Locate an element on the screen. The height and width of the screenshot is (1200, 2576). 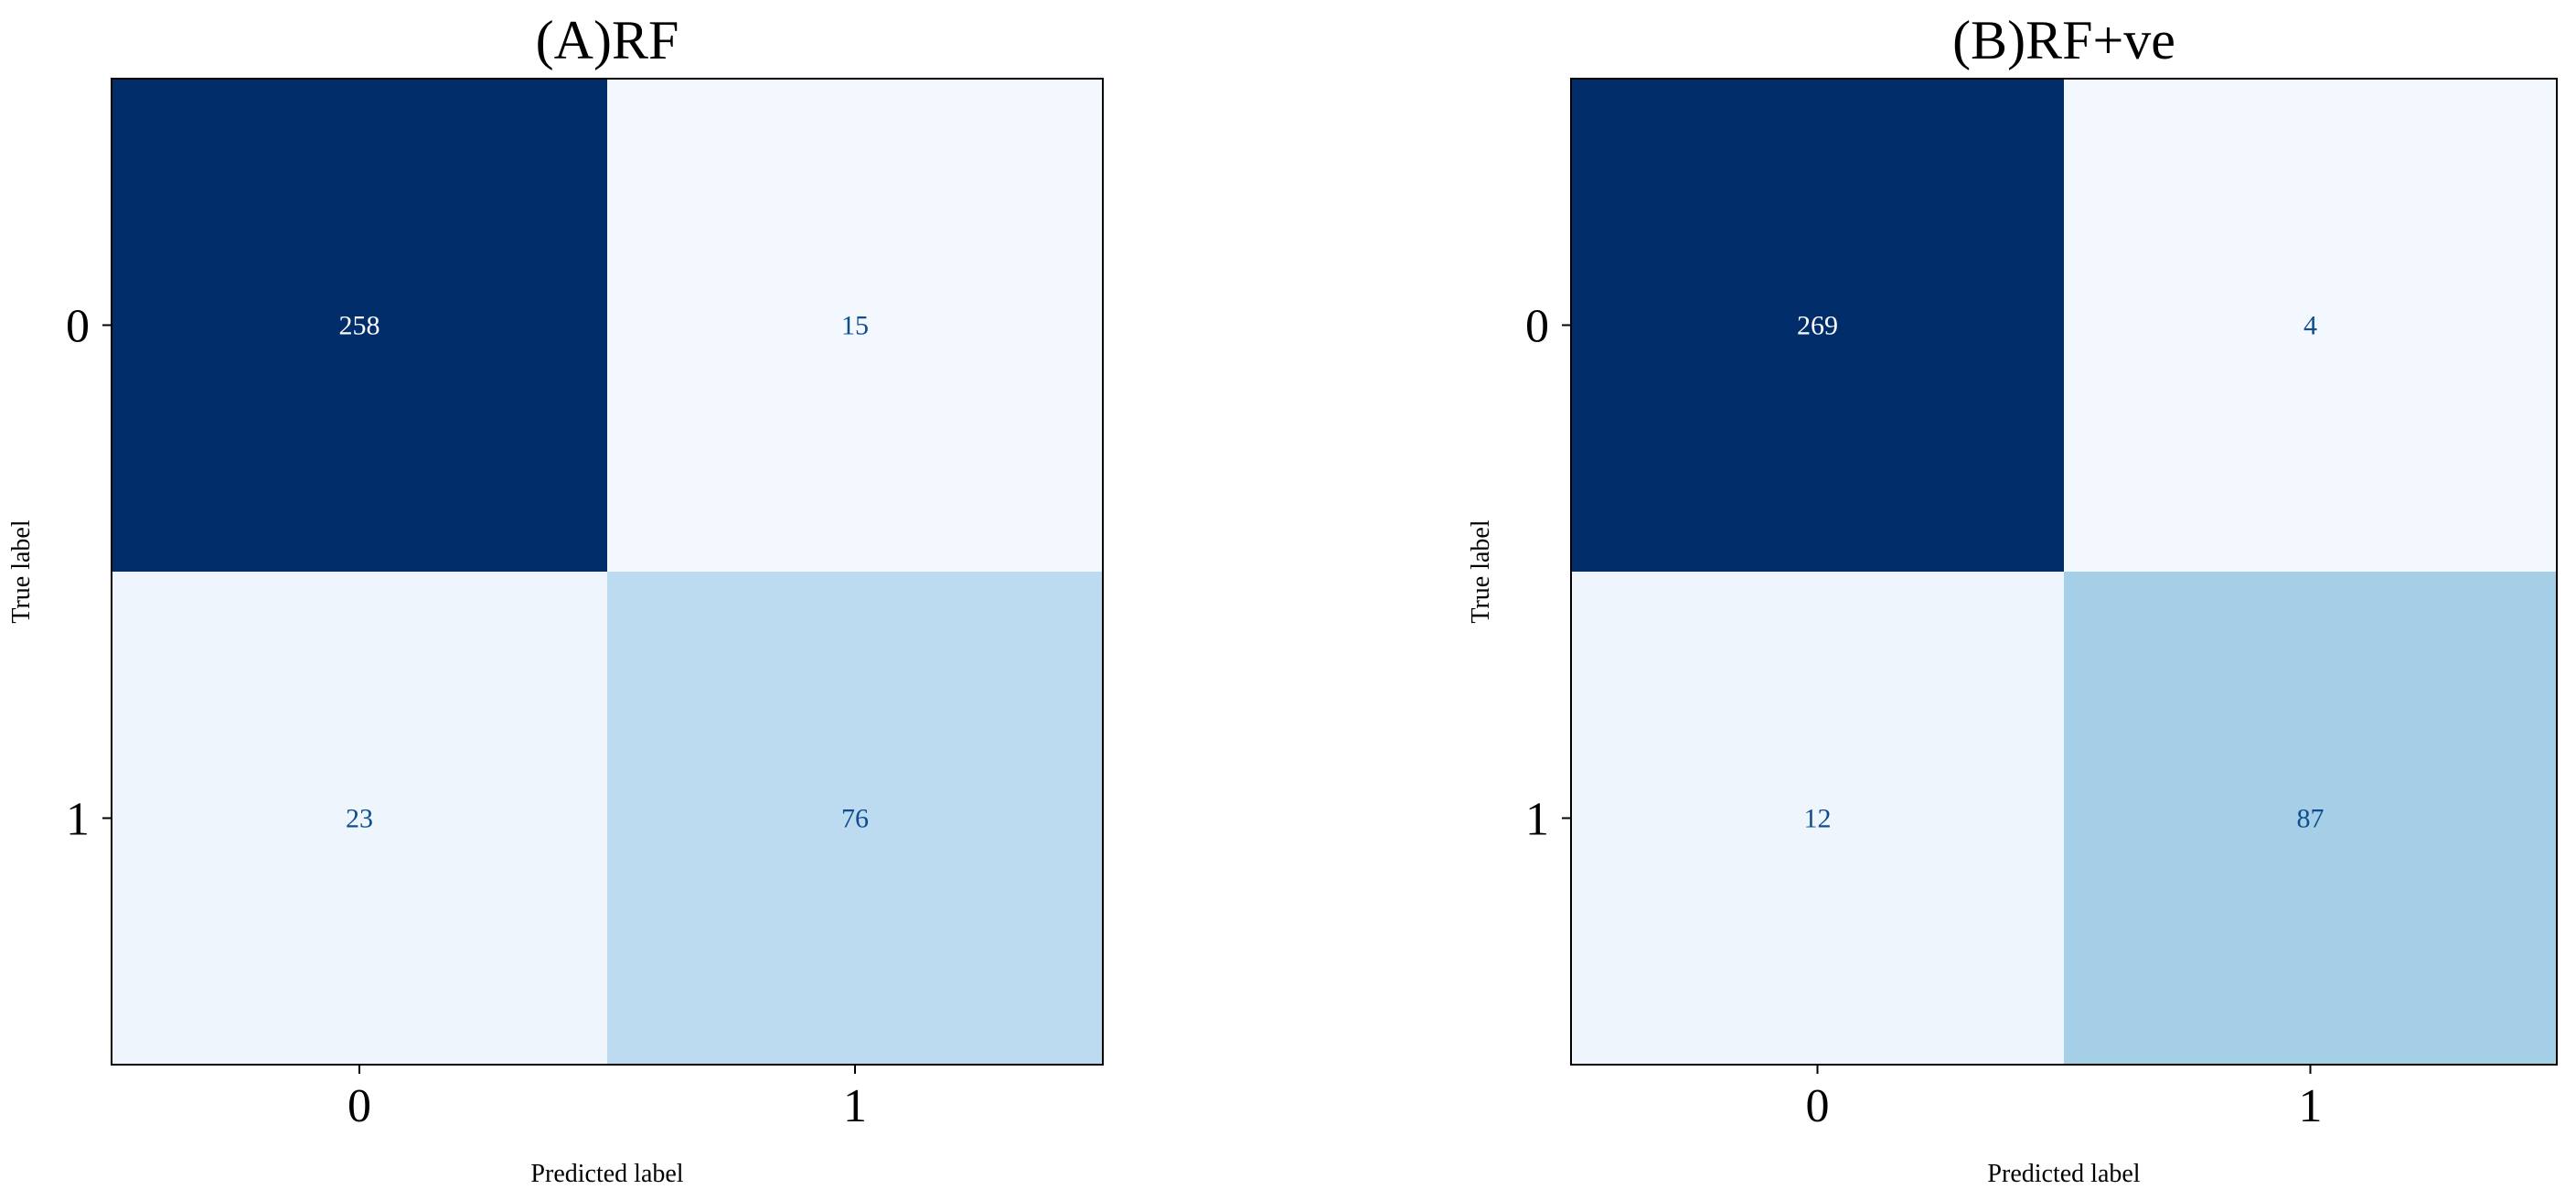
cell-value-label: 23 is located at coordinates (359, 819).